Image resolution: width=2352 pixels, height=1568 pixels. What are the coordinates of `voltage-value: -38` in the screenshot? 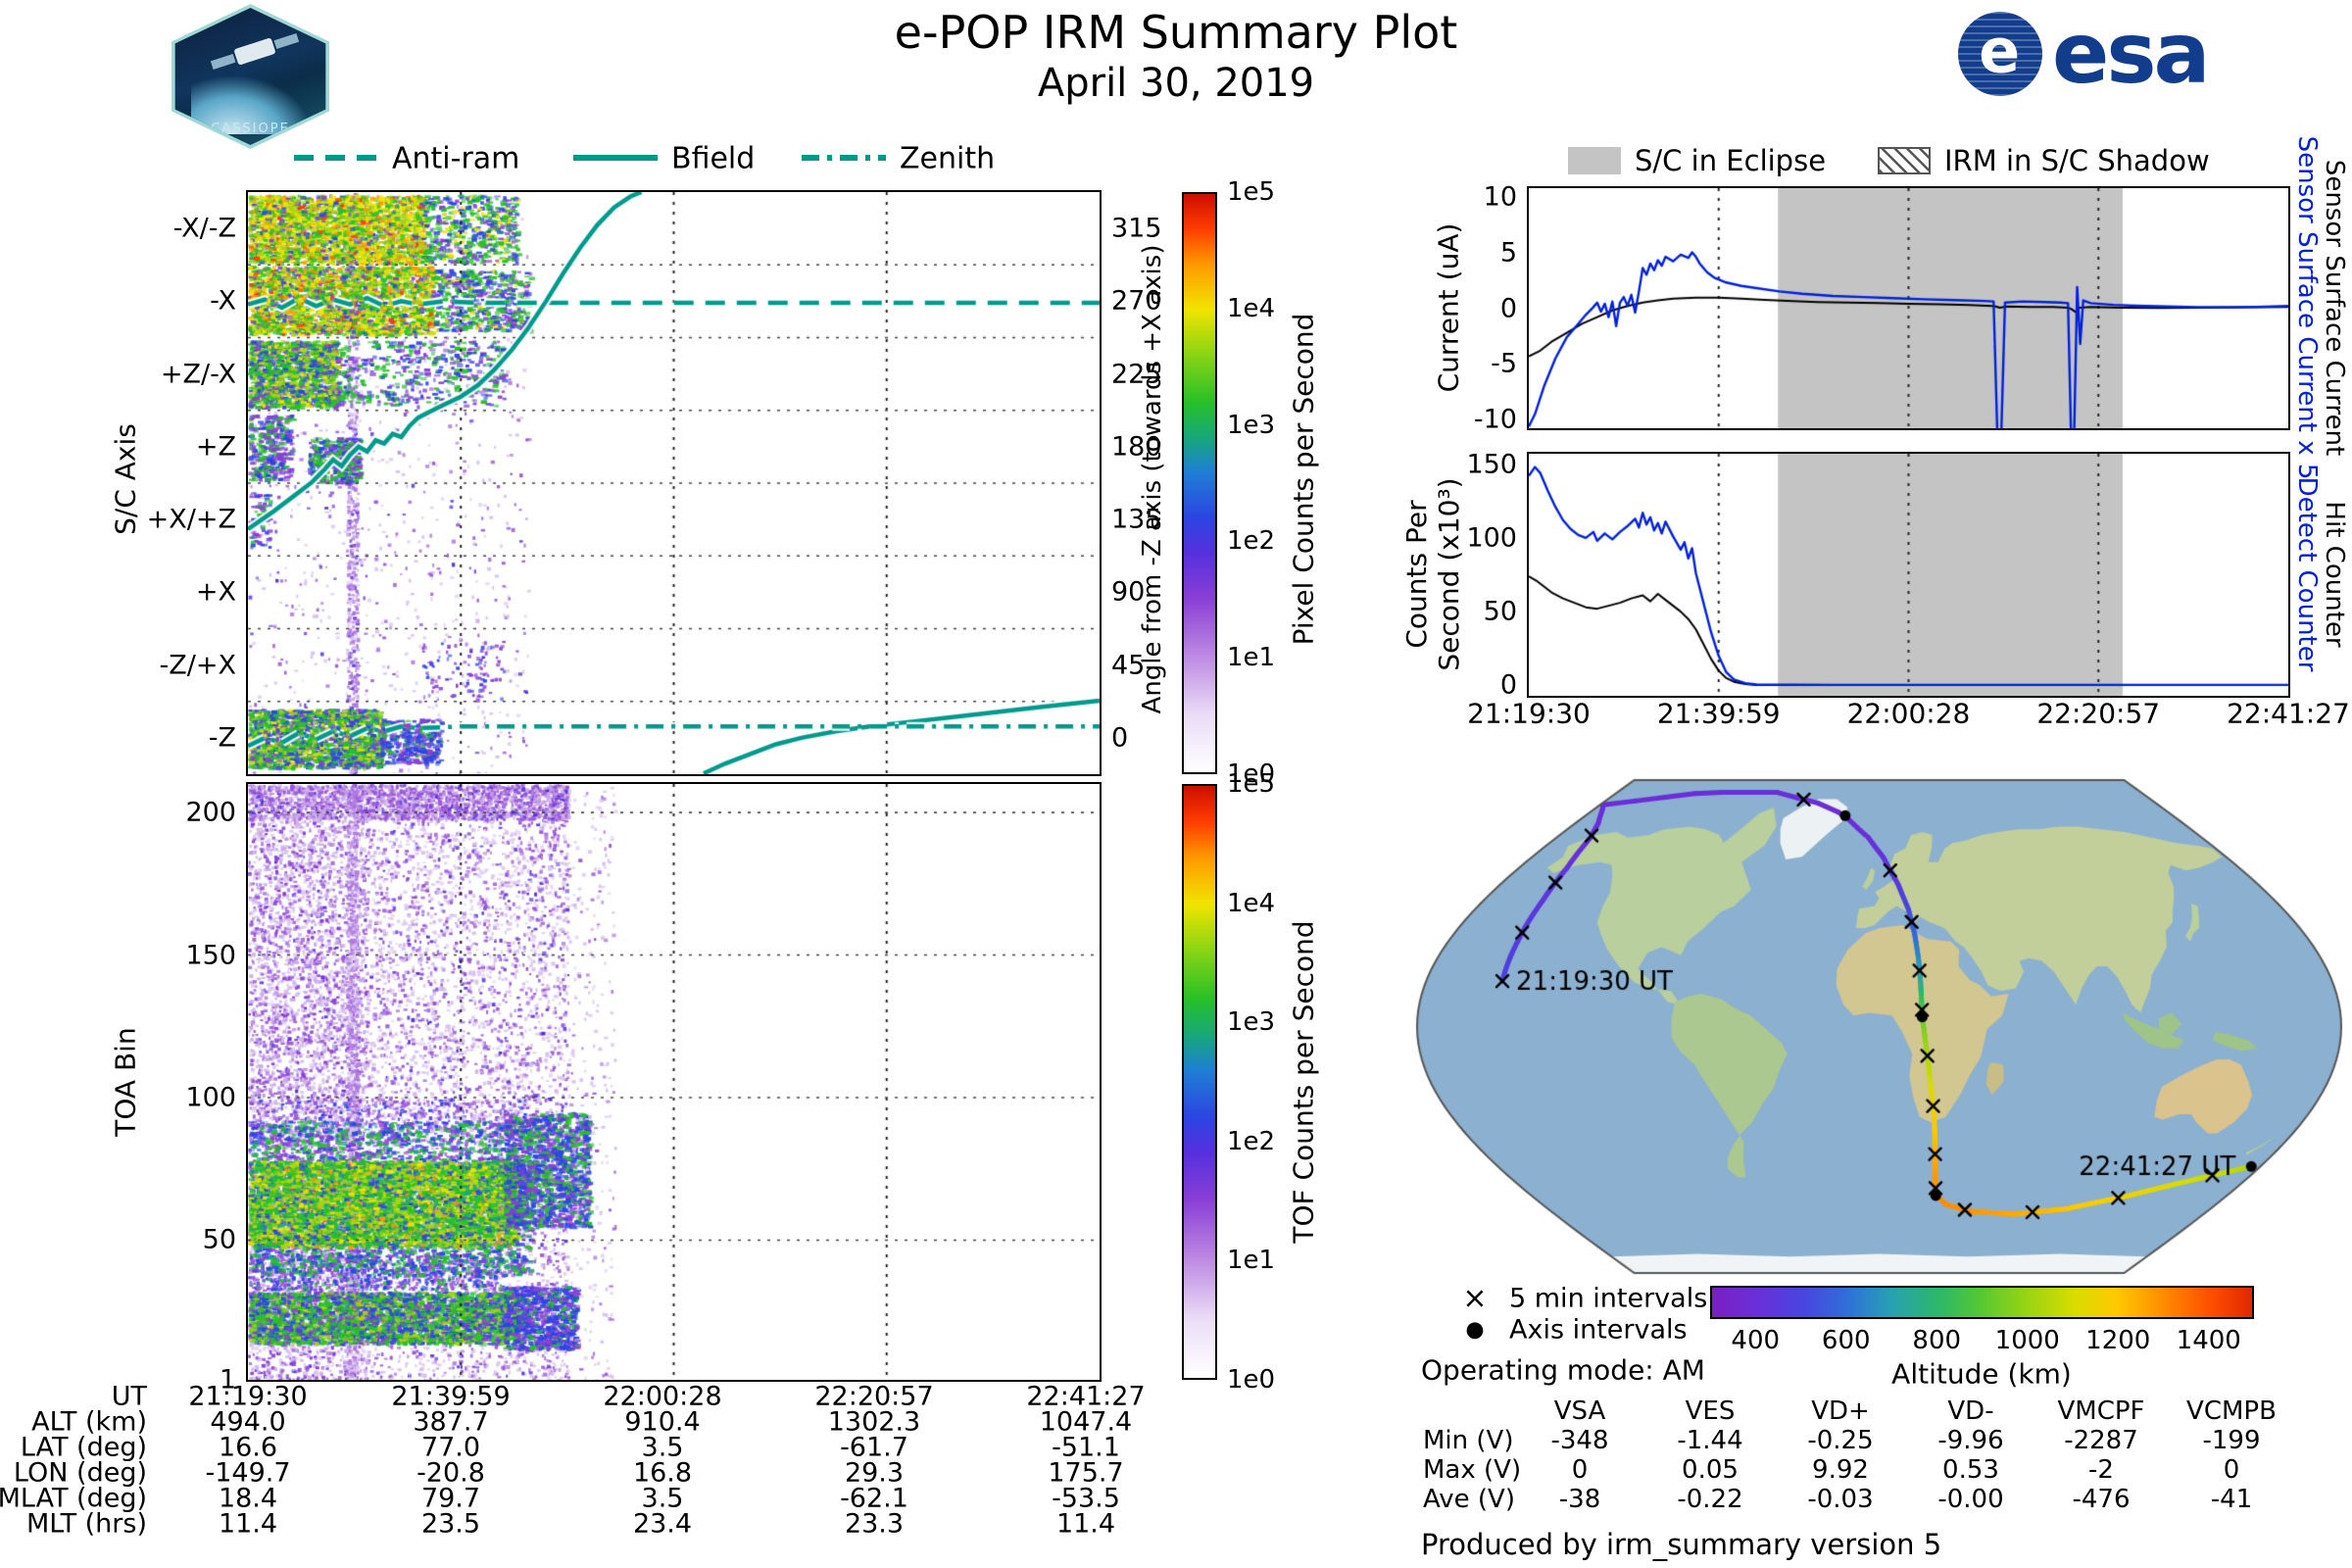 It's located at (1579, 1499).